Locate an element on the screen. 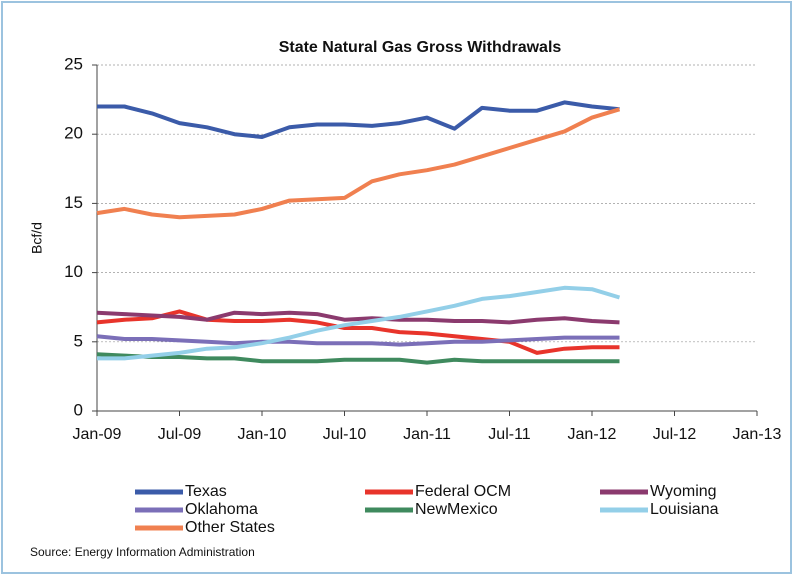 Image resolution: width=795 pixels, height=577 pixels. x-tick-label: Jan-10 is located at coordinates (262, 434).